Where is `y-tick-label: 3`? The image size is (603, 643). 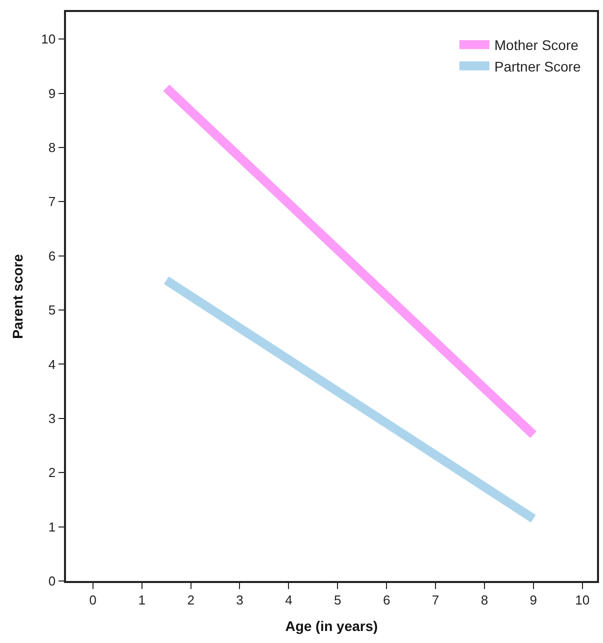 y-tick-label: 3 is located at coordinates (52, 418).